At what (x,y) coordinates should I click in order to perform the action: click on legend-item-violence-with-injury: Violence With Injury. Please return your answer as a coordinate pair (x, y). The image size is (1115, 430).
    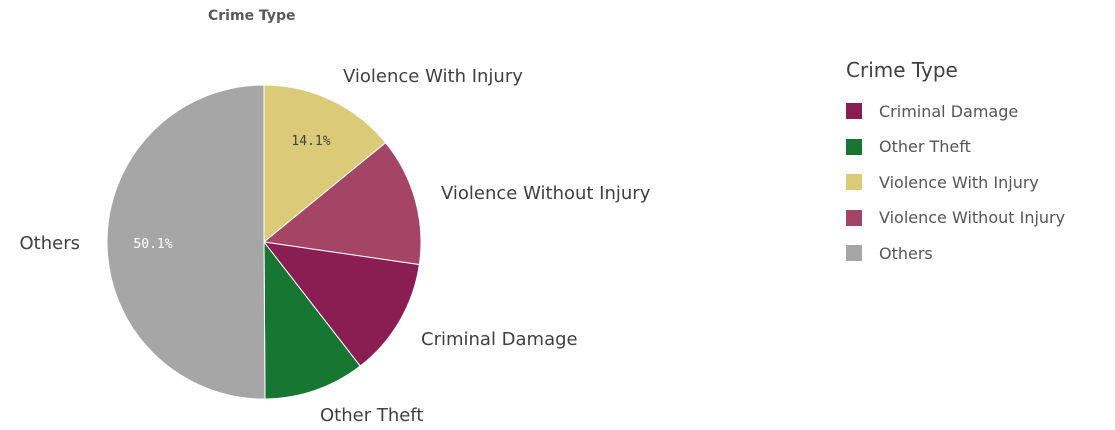
    Looking at the image, I should click on (955, 182).